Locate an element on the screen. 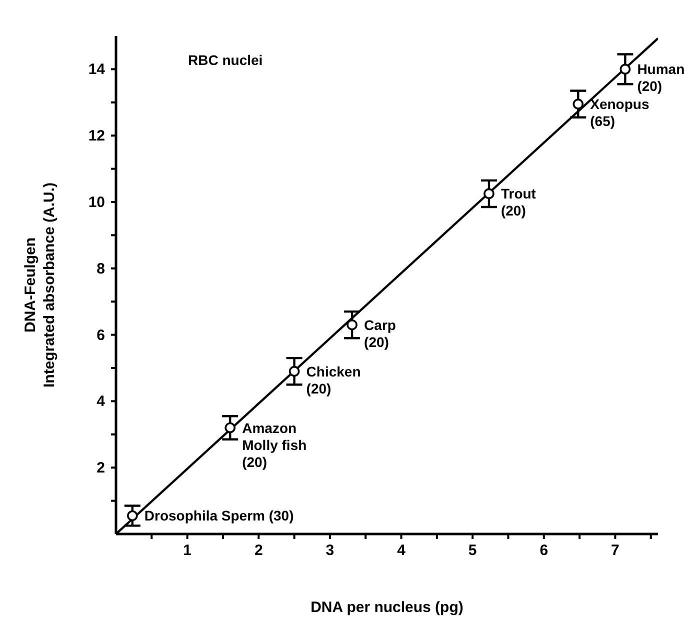  x-tick-label: 6 is located at coordinates (544, 550).